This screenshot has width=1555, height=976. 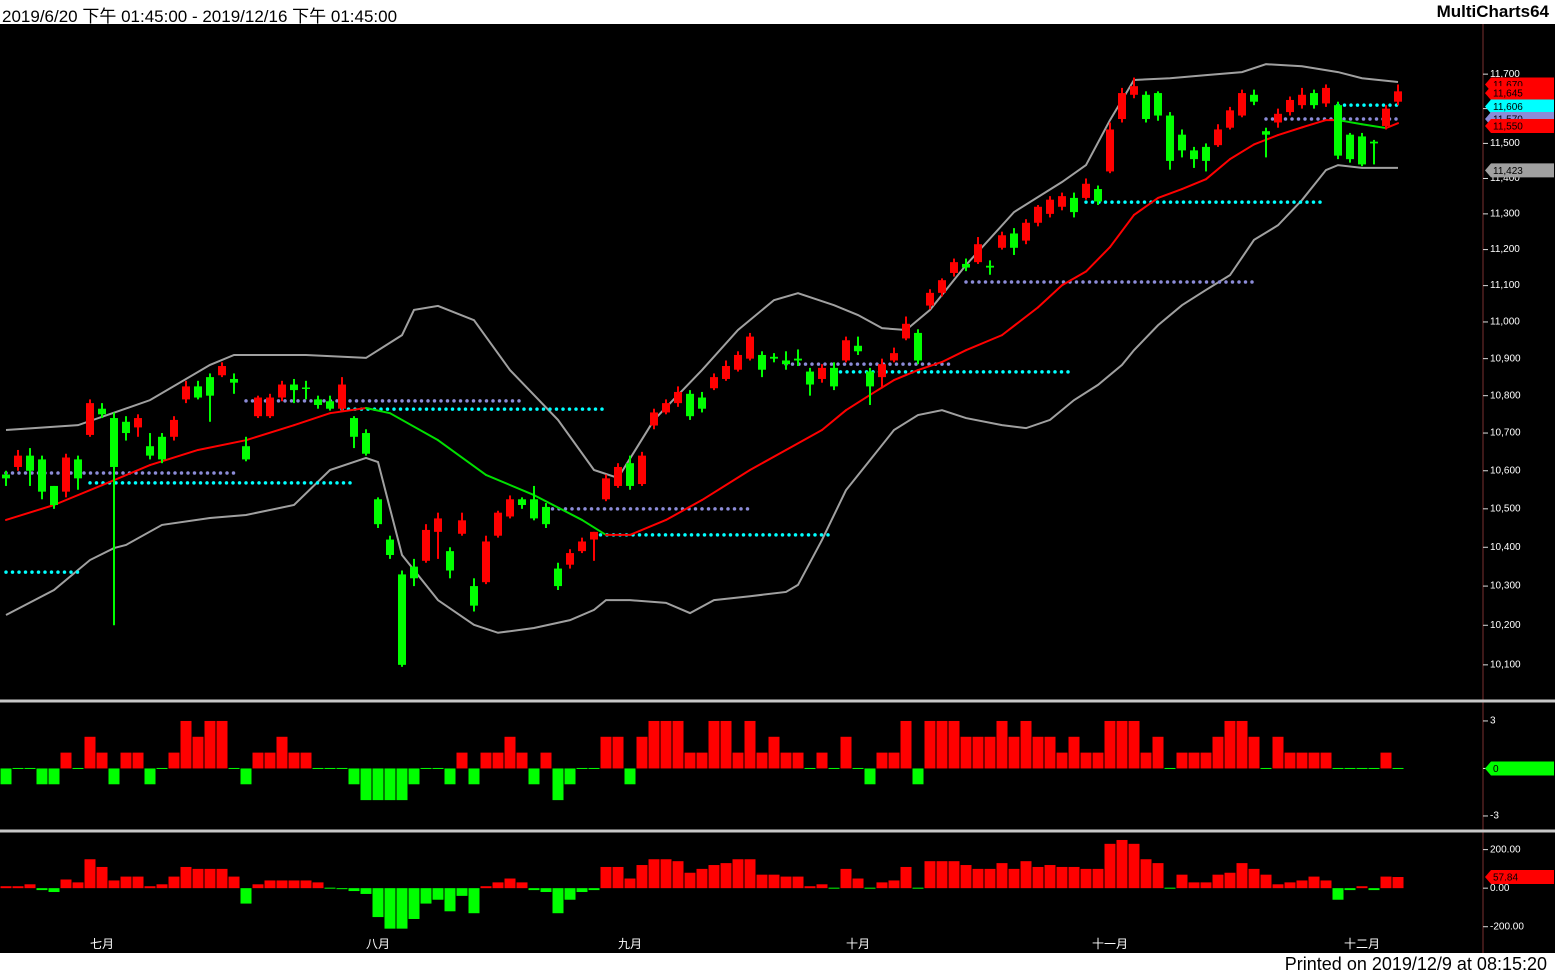 I want to click on value-badge-label: 11,645, so click(x=1508, y=94).